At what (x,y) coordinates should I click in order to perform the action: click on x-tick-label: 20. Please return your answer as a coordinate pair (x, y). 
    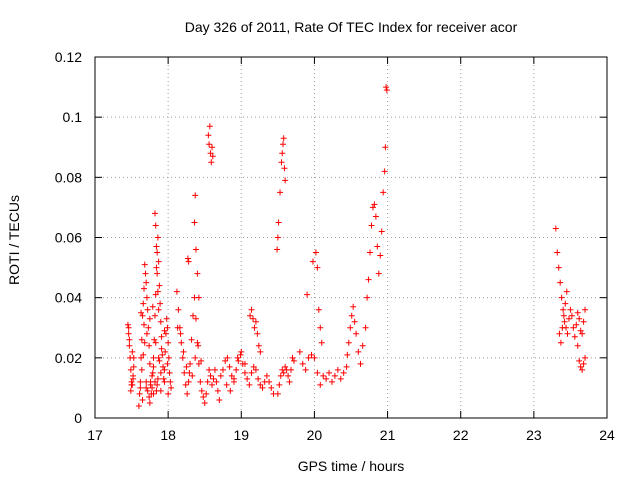
    Looking at the image, I should click on (315, 435).